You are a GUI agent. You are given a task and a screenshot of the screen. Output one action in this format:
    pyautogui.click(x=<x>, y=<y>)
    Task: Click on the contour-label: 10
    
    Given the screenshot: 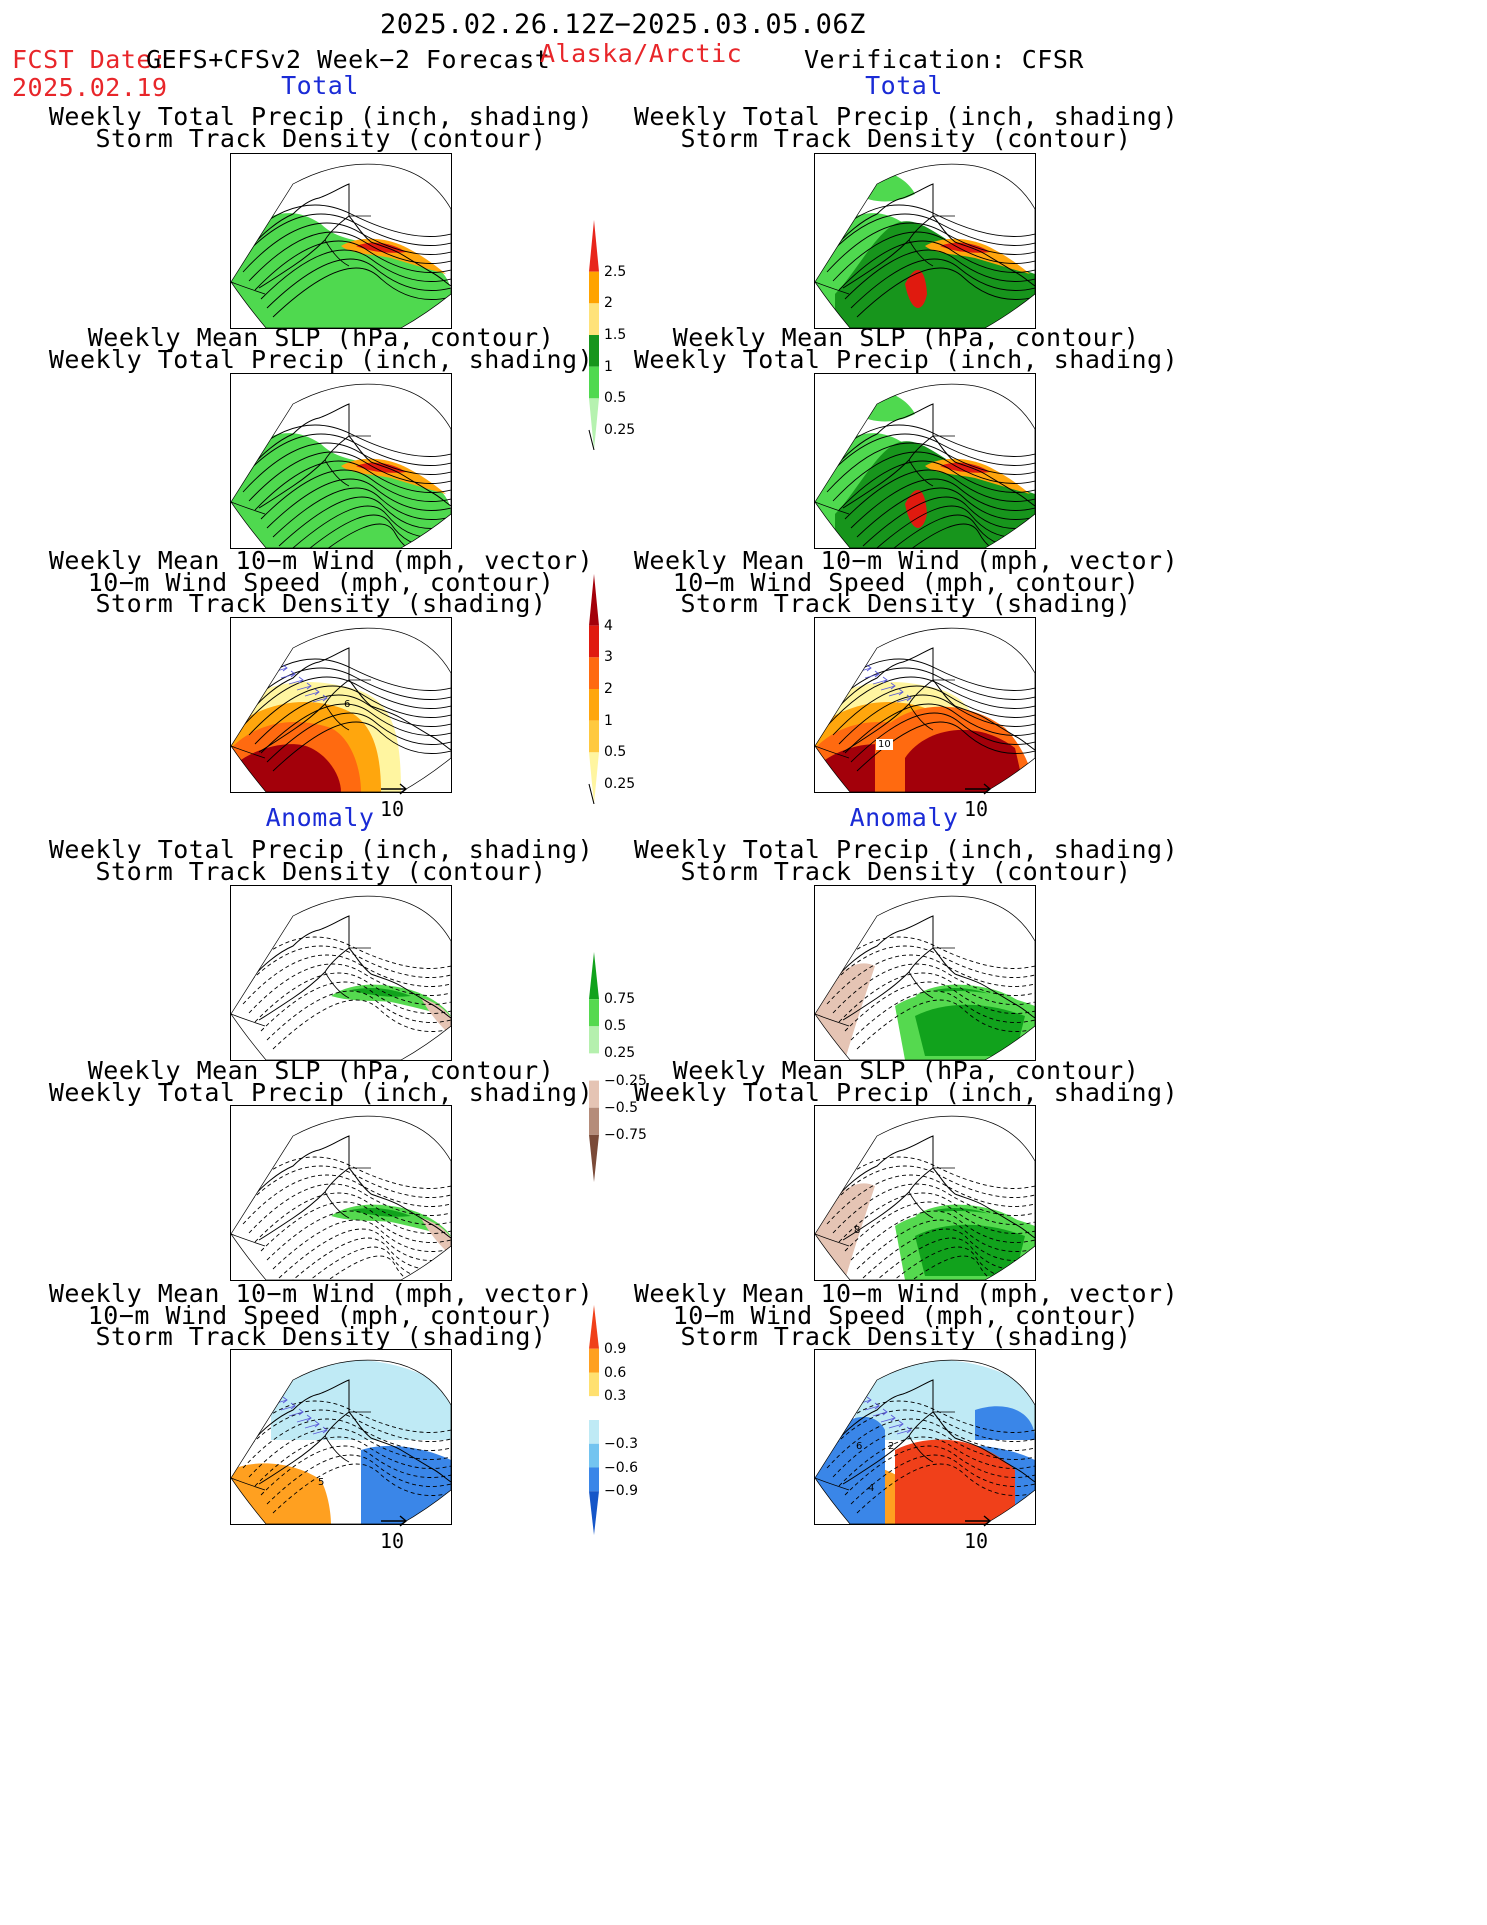 What is the action you would take?
    pyautogui.click(x=884, y=744)
    